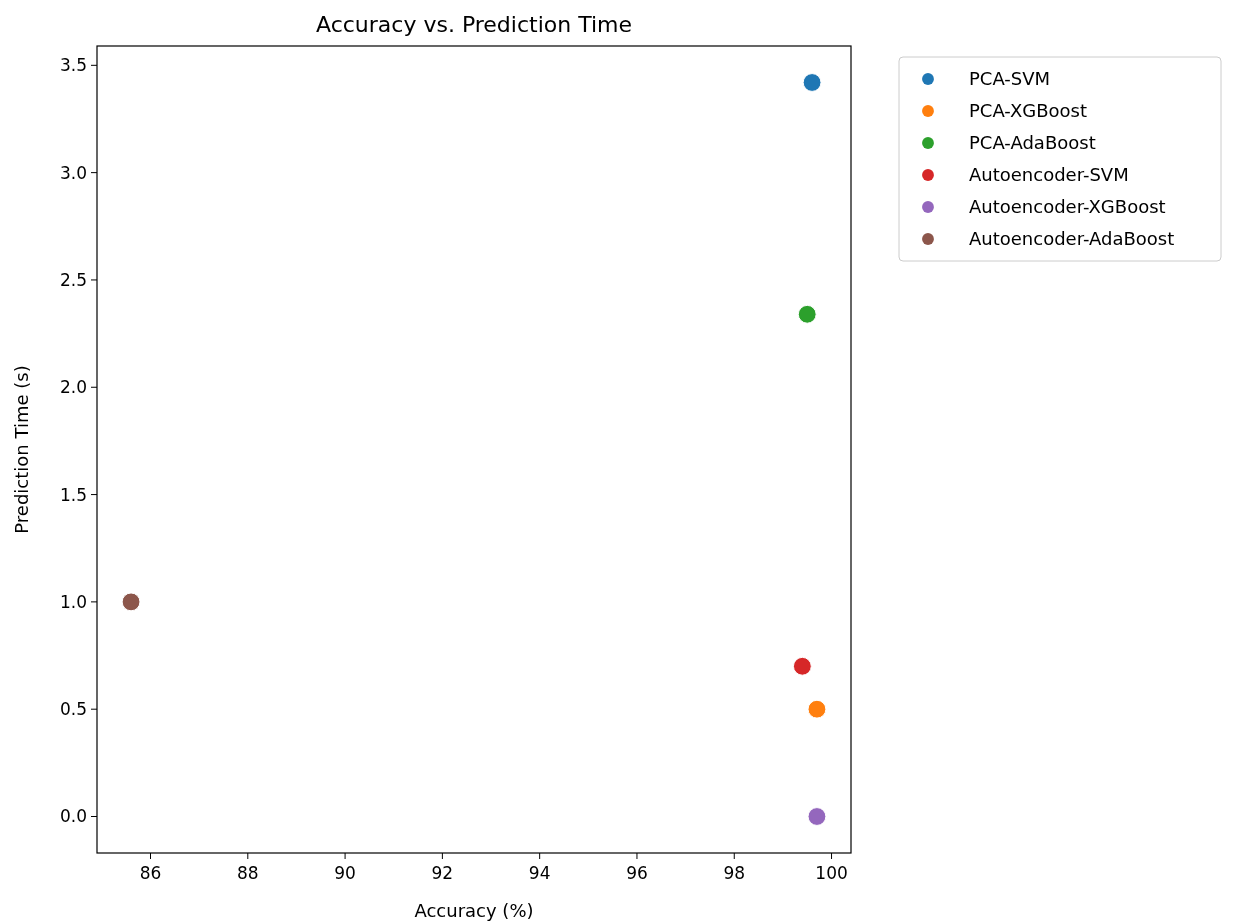  What do you see at coordinates (73, 709) in the screenshot?
I see `y-tick-label: 0.5` at bounding box center [73, 709].